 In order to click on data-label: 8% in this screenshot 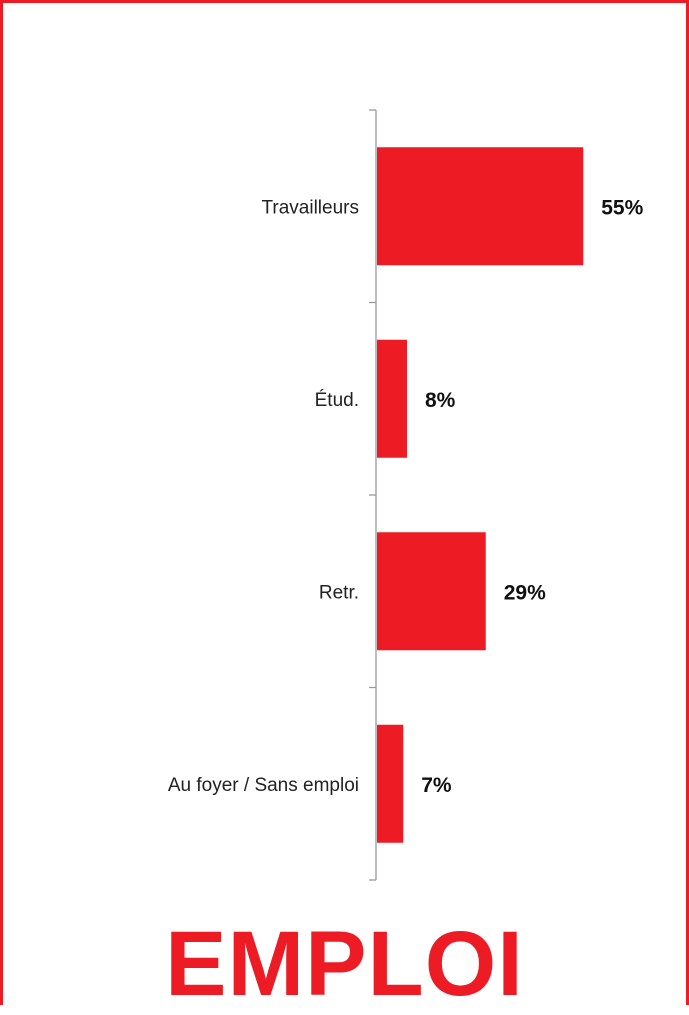, I will do `click(440, 400)`.